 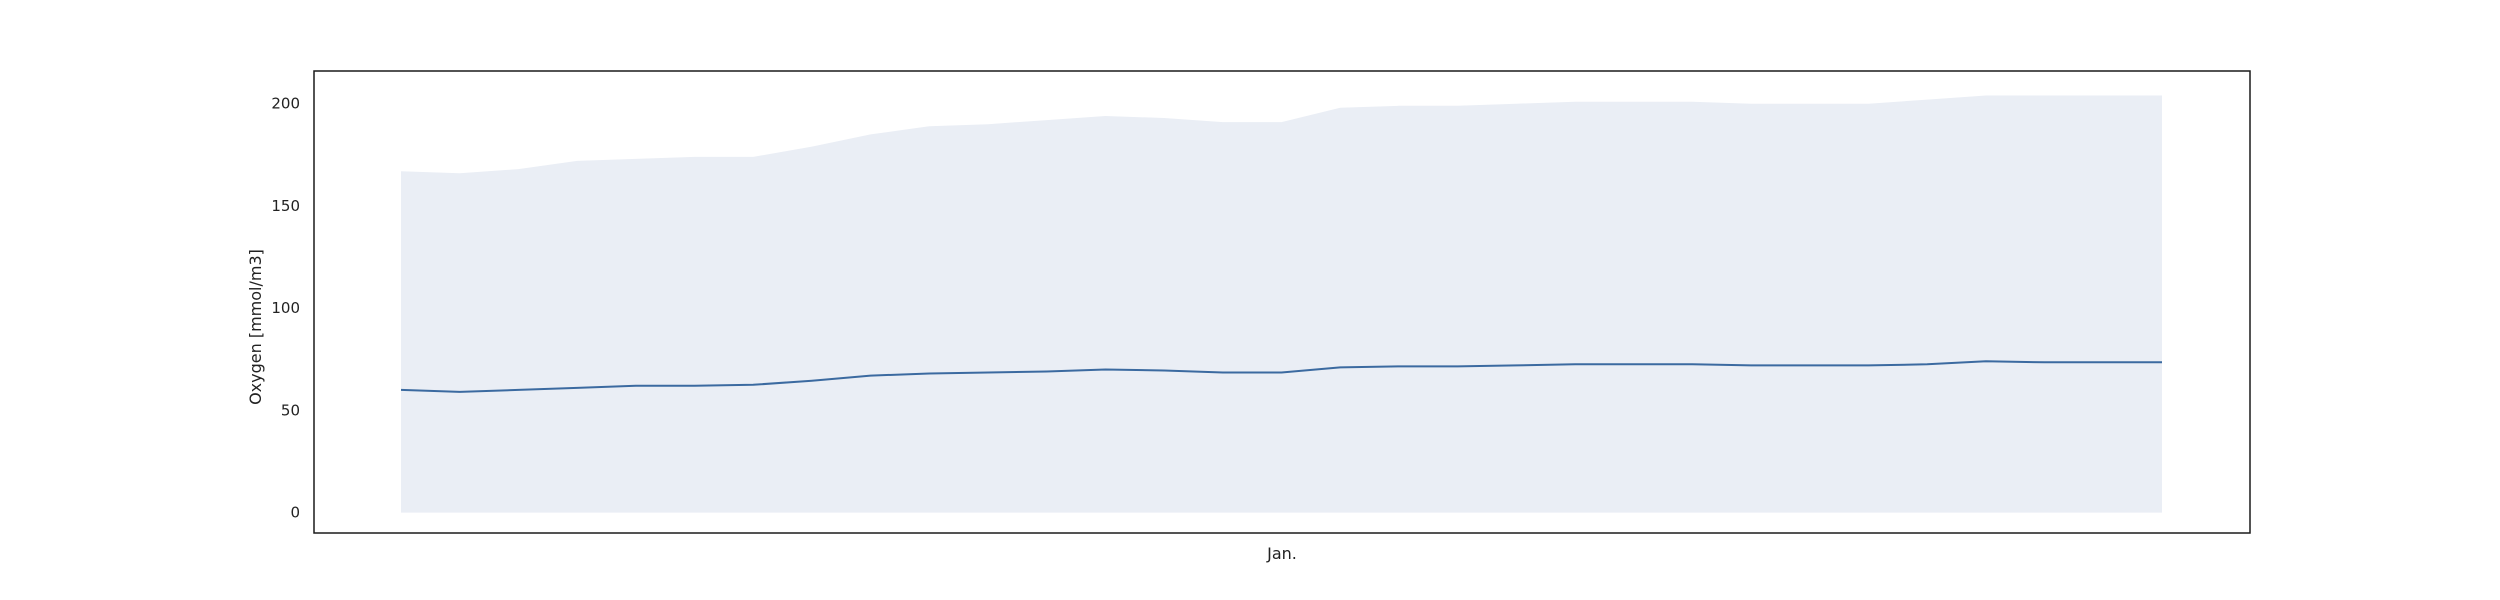 I want to click on y-tick-label: 50, so click(x=290, y=410).